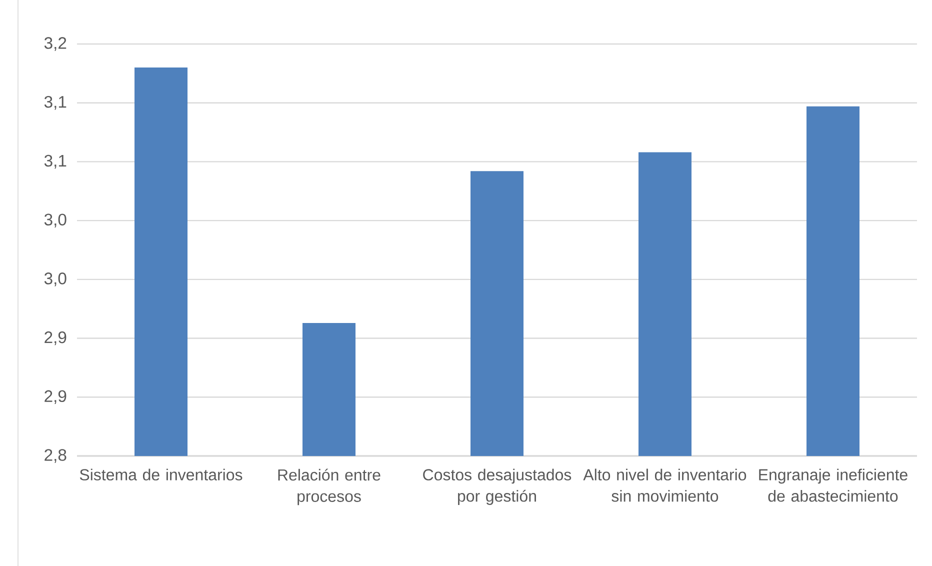 This screenshot has height=566, width=932. Describe the element at coordinates (161, 474) in the screenshot. I see `x-tick-label: Sistema de inventarios` at that location.